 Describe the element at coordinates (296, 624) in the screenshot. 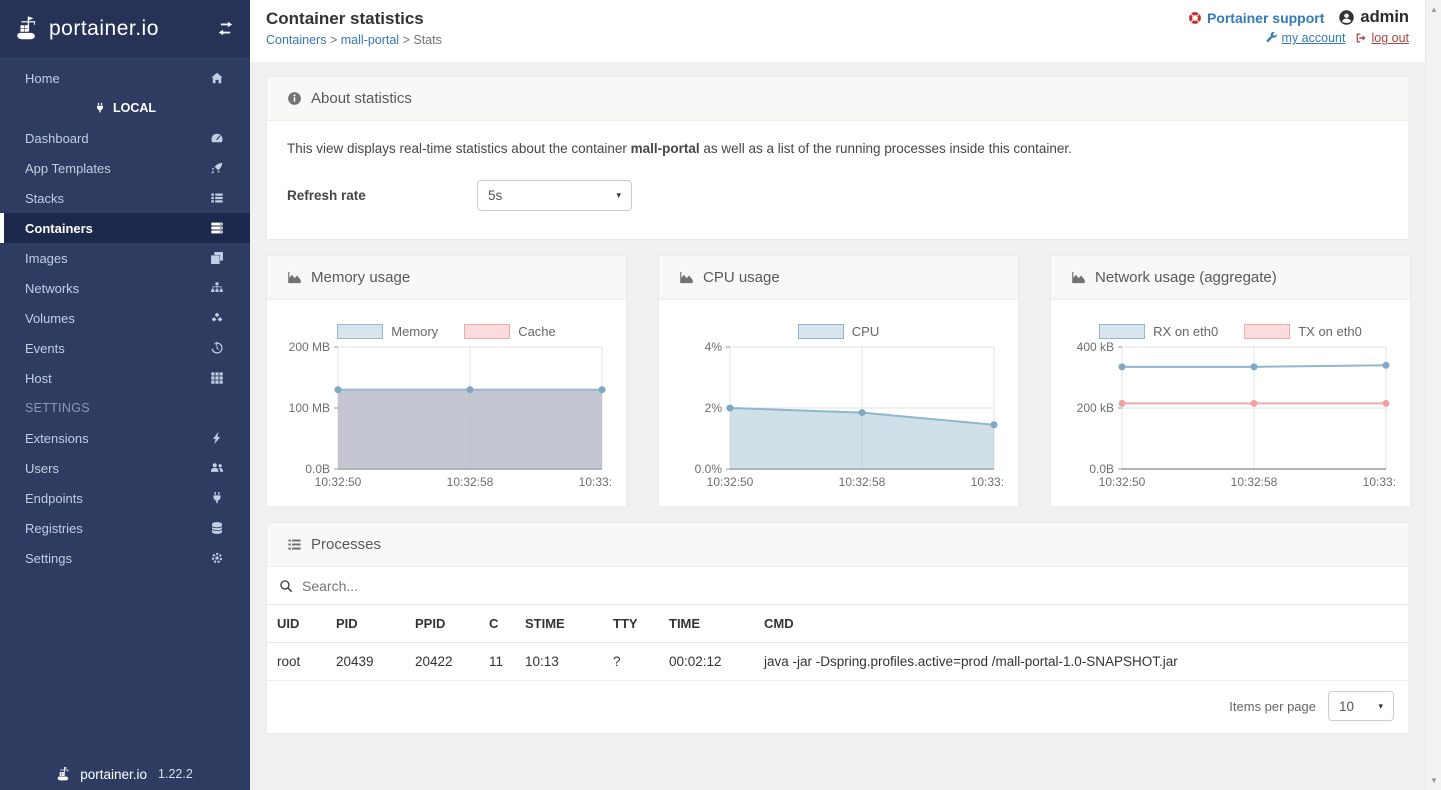

I see `column-header-uid: UID` at that location.